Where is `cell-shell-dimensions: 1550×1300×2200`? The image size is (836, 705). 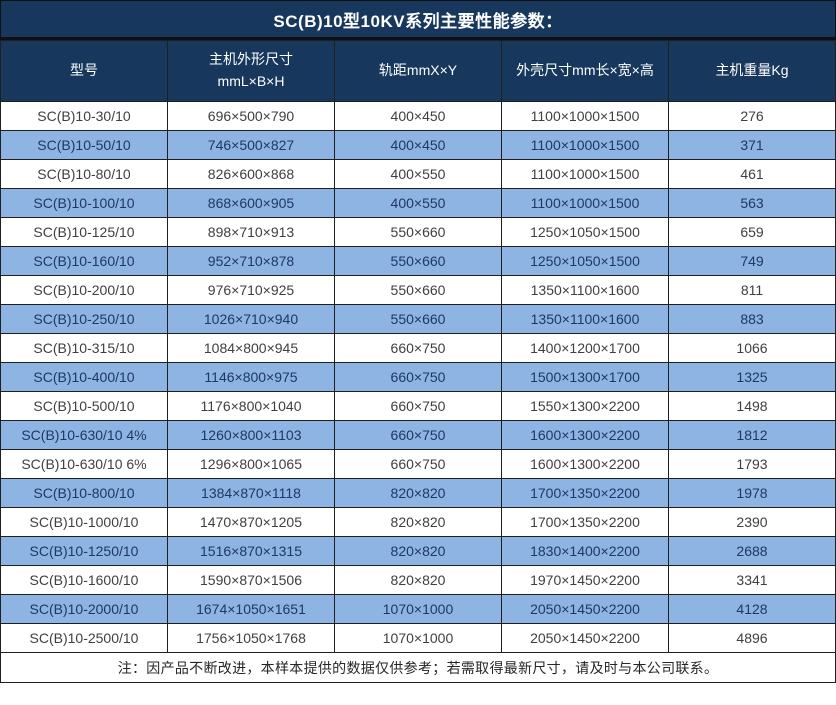 cell-shell-dimensions: 1550×1300×2200 is located at coordinates (585, 406).